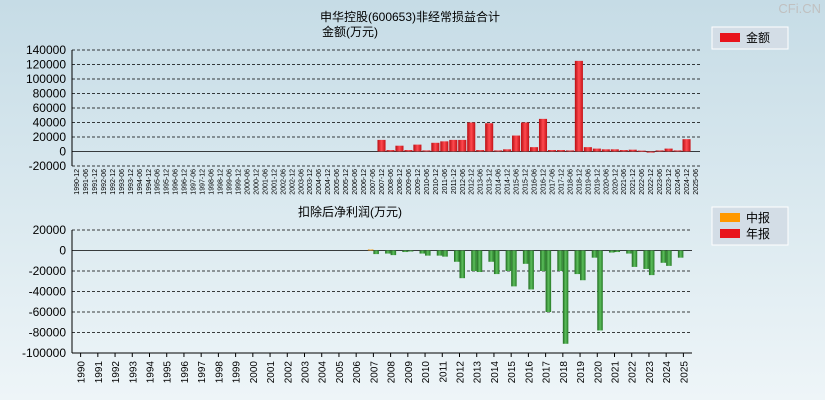 This screenshot has width=825, height=405. I want to click on chart1-xtick: 2012-12, so click(472, 182).